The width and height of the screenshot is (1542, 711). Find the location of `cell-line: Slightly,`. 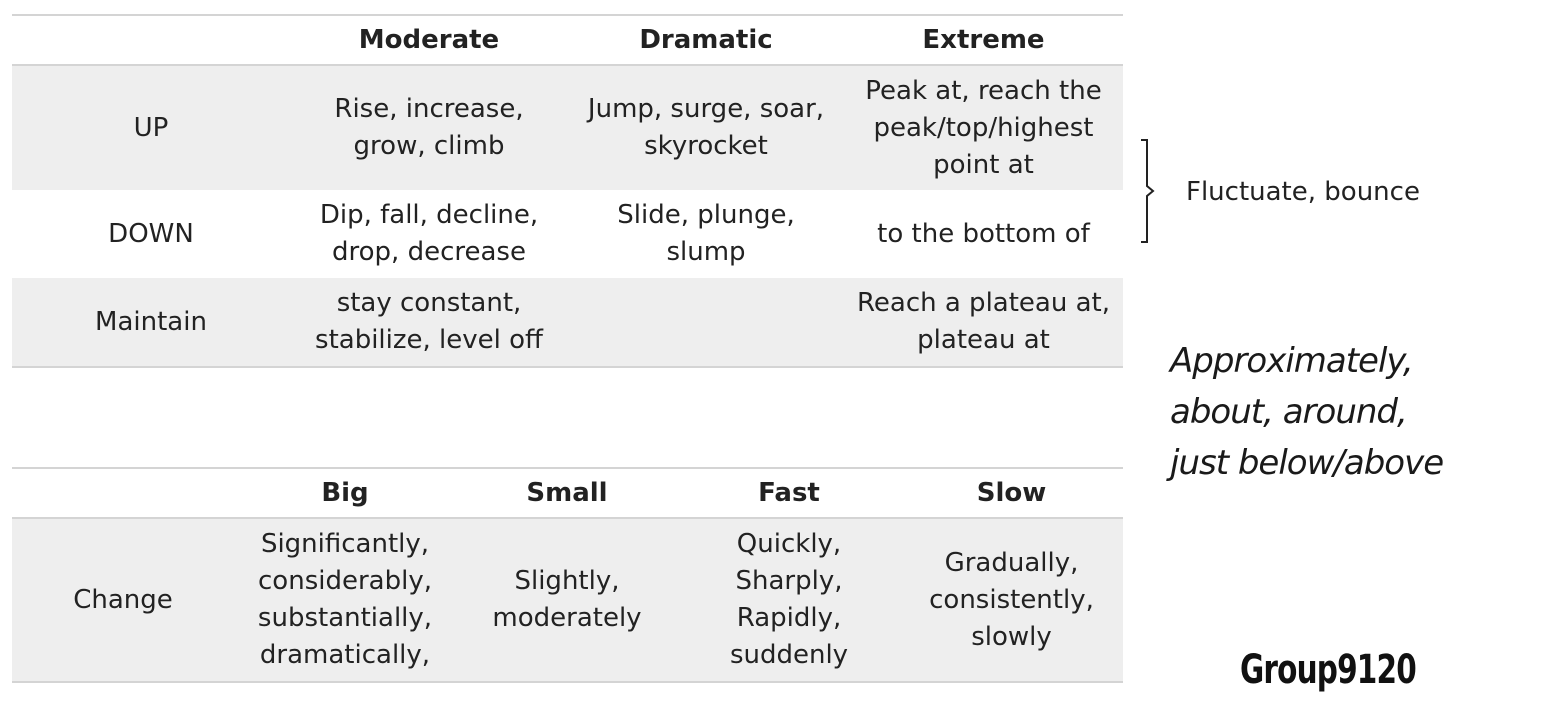

cell-line: Slightly, is located at coordinates (567, 581).